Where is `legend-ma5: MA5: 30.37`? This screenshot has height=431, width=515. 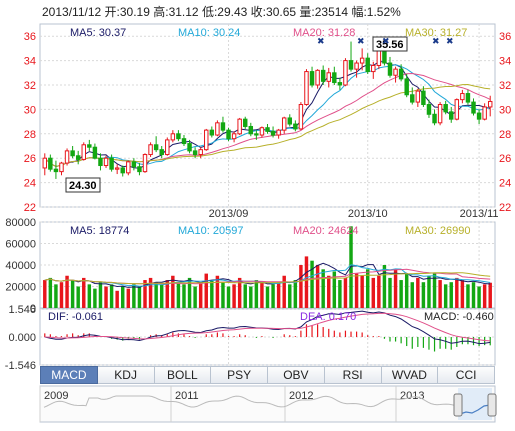 legend-ma5: MA5: 30.37 is located at coordinates (98, 33).